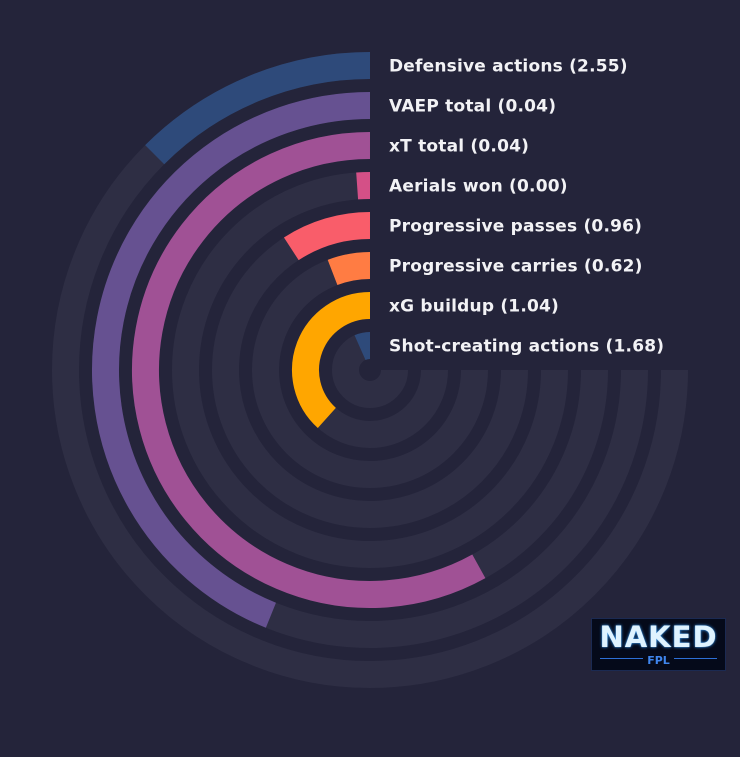 The width and height of the screenshot is (740, 757). Describe the element at coordinates (508, 67) in the screenshot. I see `bar-label: Defensive actions (2.55)` at that location.